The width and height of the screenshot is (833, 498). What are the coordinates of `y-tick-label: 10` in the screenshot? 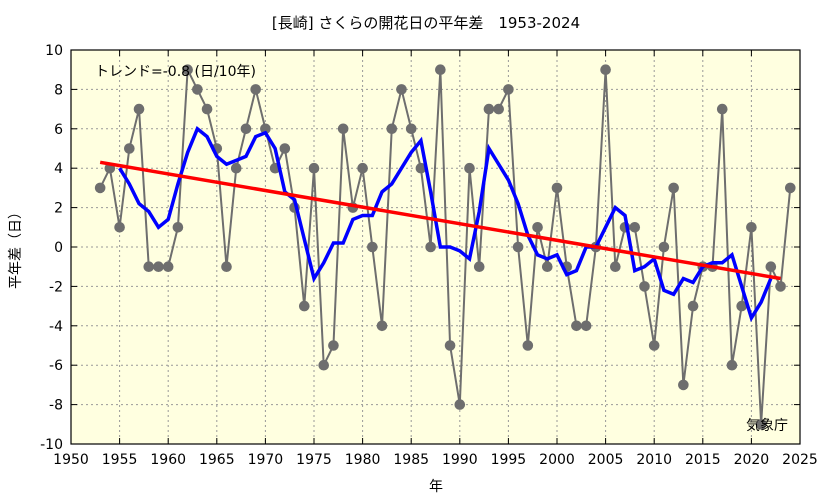 It's located at (54, 51).